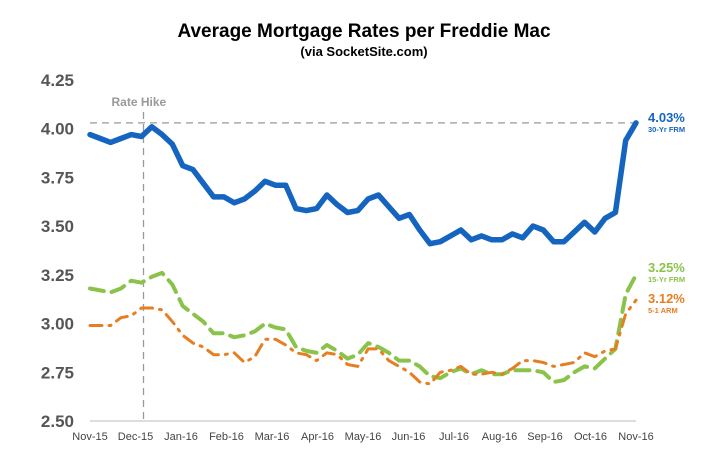  Describe the element at coordinates (363, 437) in the screenshot. I see `x-tick-label: May-16` at that location.